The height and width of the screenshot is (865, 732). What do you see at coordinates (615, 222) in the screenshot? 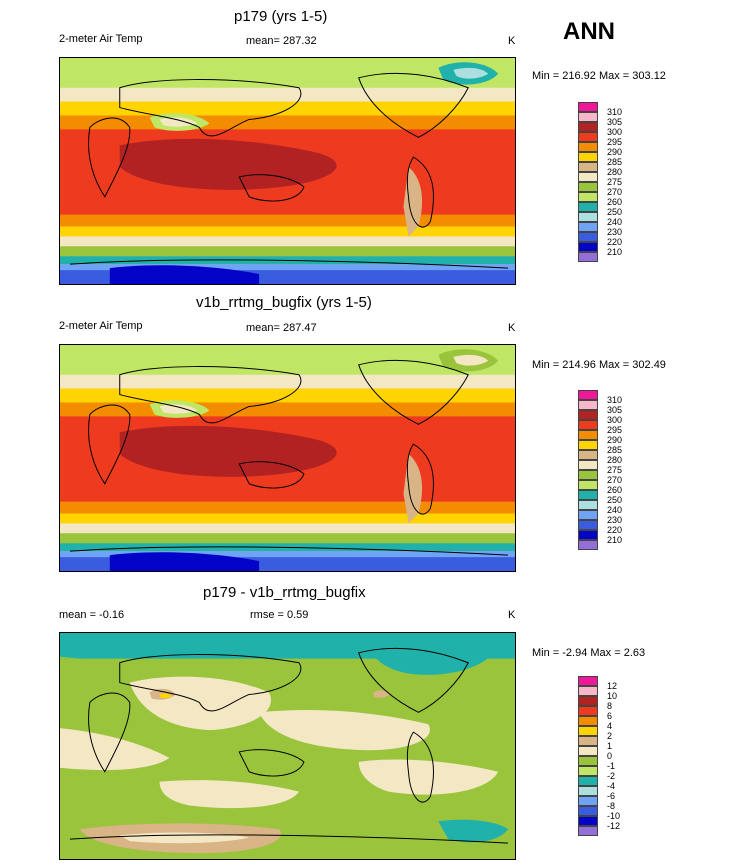
I see `panel1-colorbar-label: 240` at bounding box center [615, 222].